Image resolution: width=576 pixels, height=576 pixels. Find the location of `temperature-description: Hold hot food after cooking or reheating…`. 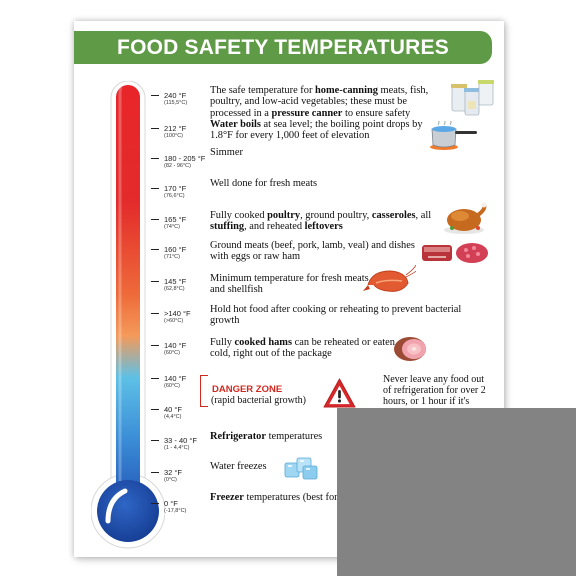

temperature-description: Hold hot food after cooking or reheating… is located at coordinates (336, 315).